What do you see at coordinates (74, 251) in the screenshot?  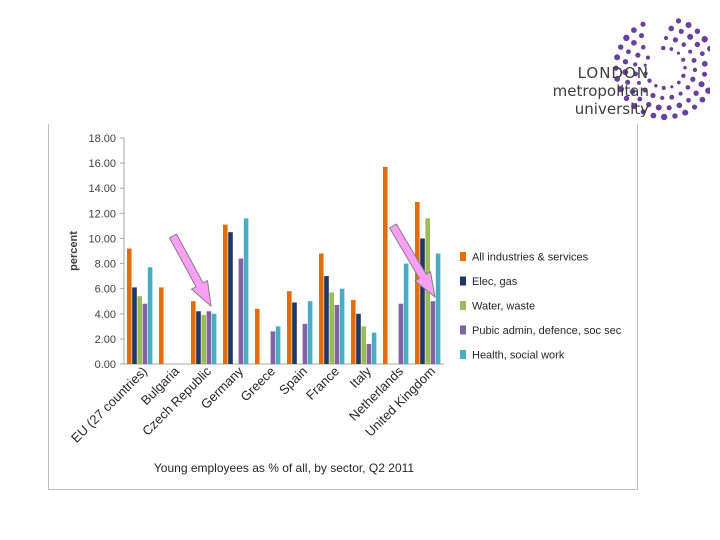 I see `y-axis-label: percent` at bounding box center [74, 251].